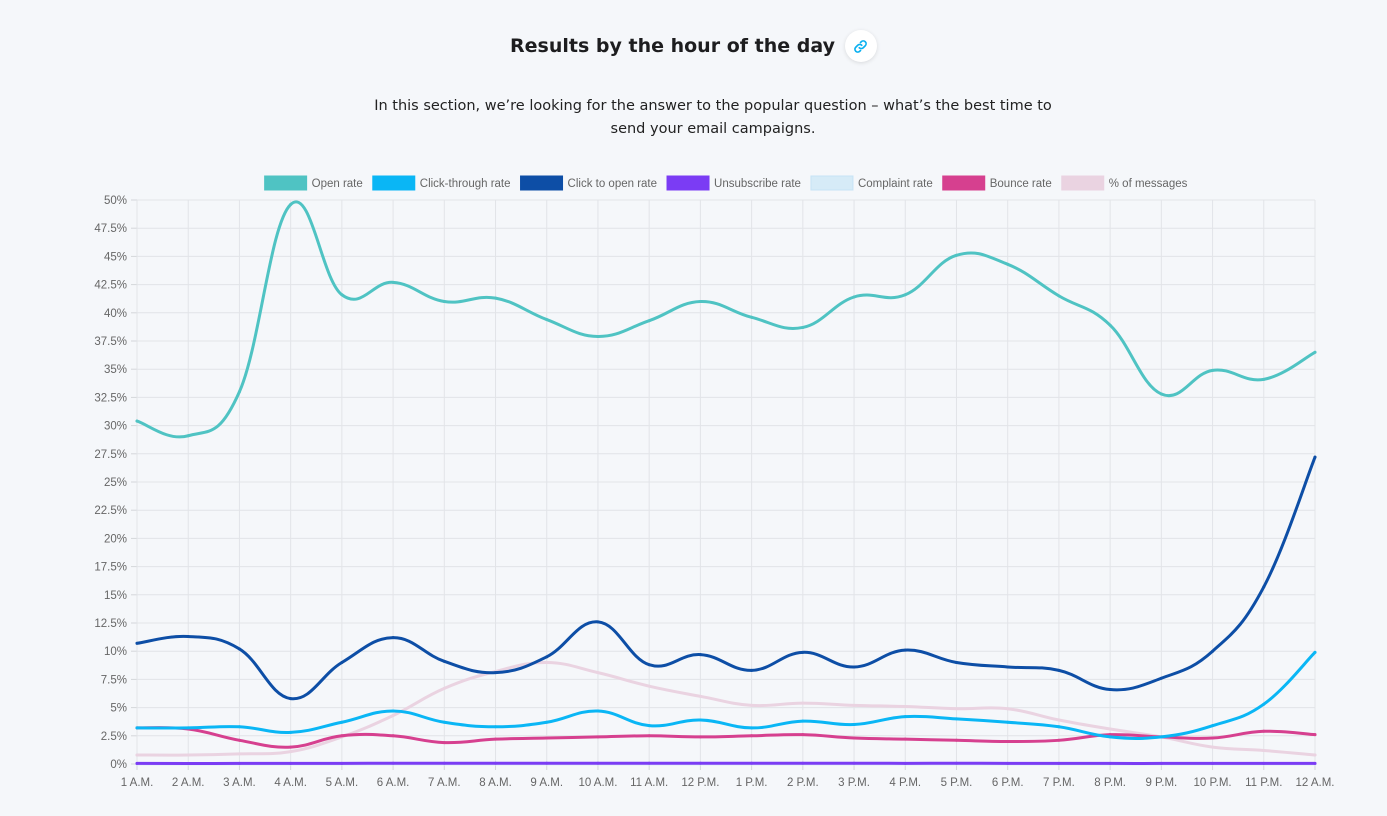 This screenshot has height=816, width=1387. Describe the element at coordinates (589, 183) in the screenshot. I see `legend-item-click-to-open-rate: Click to open rate` at that location.